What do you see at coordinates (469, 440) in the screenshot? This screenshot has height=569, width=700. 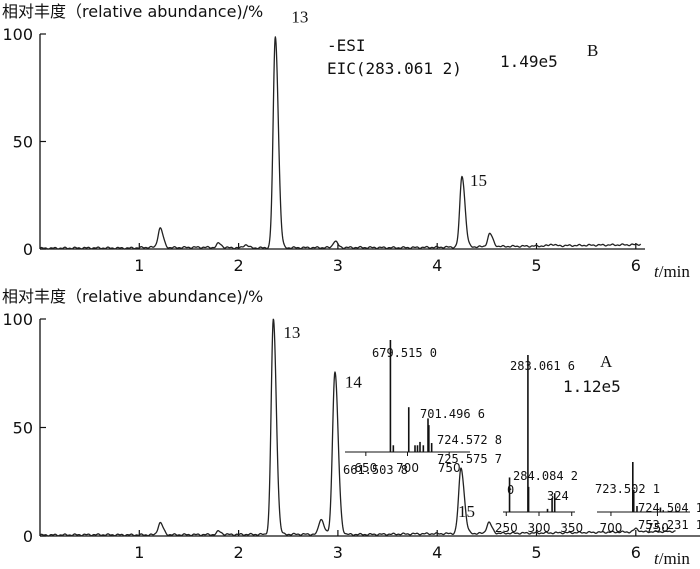 I see `inset-mz-label: 724.572 8` at bounding box center [469, 440].